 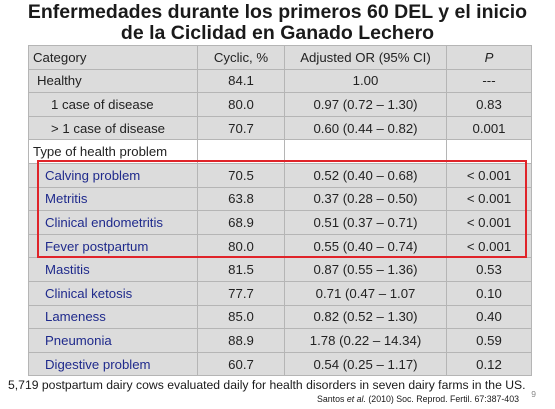 What do you see at coordinates (113, 151) in the screenshot?
I see `section-label: Type of health problem` at bounding box center [113, 151].